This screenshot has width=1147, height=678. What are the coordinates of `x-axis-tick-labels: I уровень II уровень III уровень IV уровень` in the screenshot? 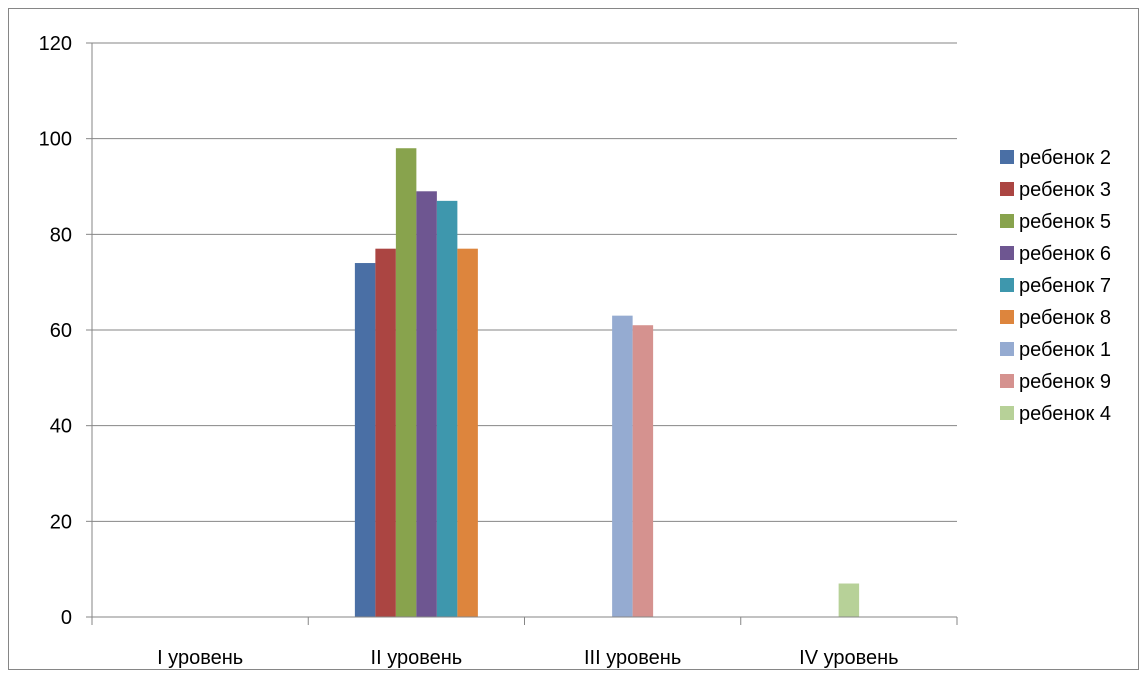 It's located at (528, 658).